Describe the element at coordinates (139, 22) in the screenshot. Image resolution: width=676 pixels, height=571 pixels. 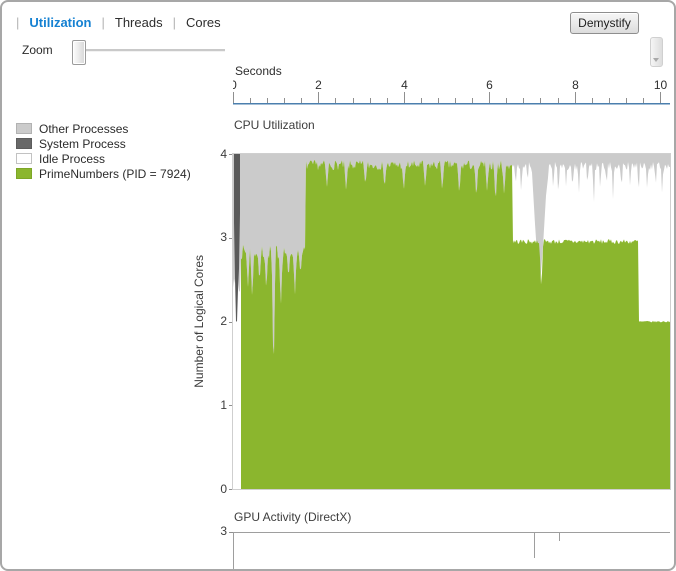
I see `tab-threads: Threads` at that location.